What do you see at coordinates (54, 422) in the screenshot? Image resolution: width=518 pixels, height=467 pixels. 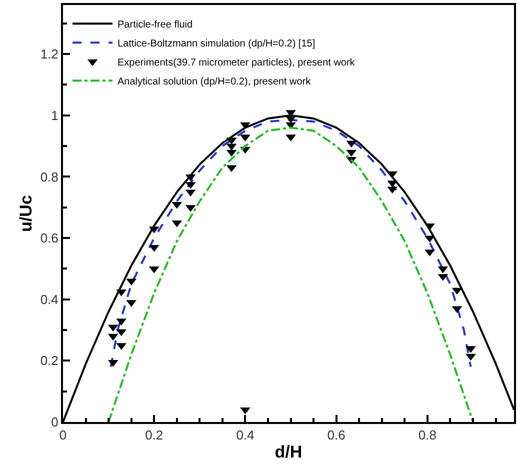 I see `y-tick-label: 0` at bounding box center [54, 422].